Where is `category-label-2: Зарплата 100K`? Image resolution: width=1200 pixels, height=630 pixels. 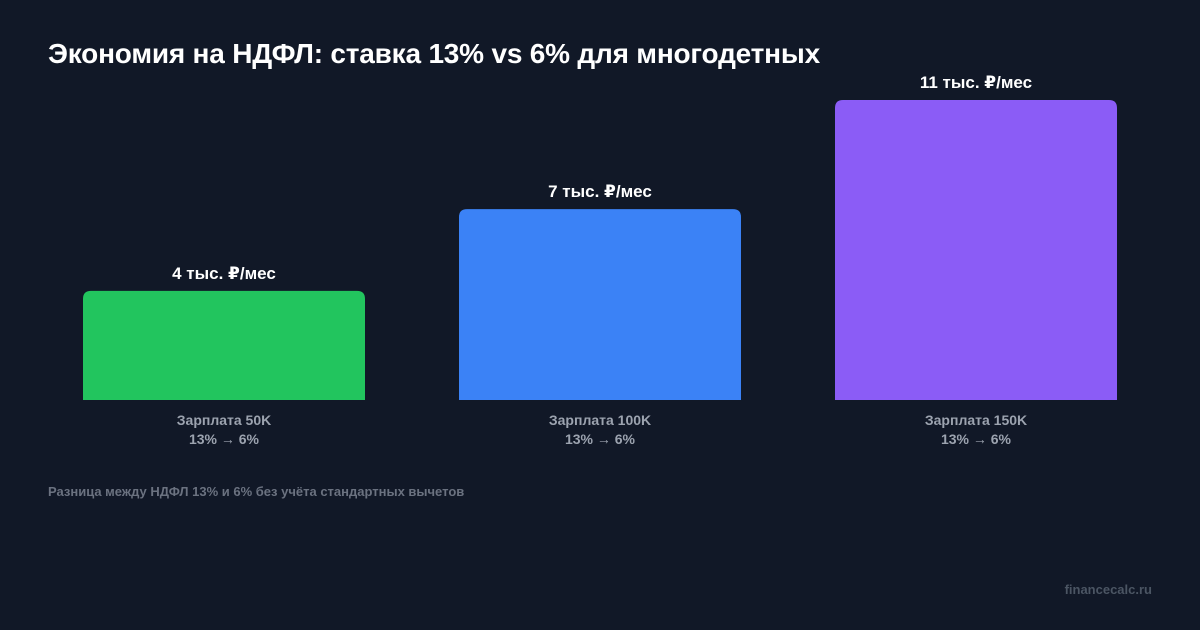 category-label-2: Зарплата 100K is located at coordinates (600, 420).